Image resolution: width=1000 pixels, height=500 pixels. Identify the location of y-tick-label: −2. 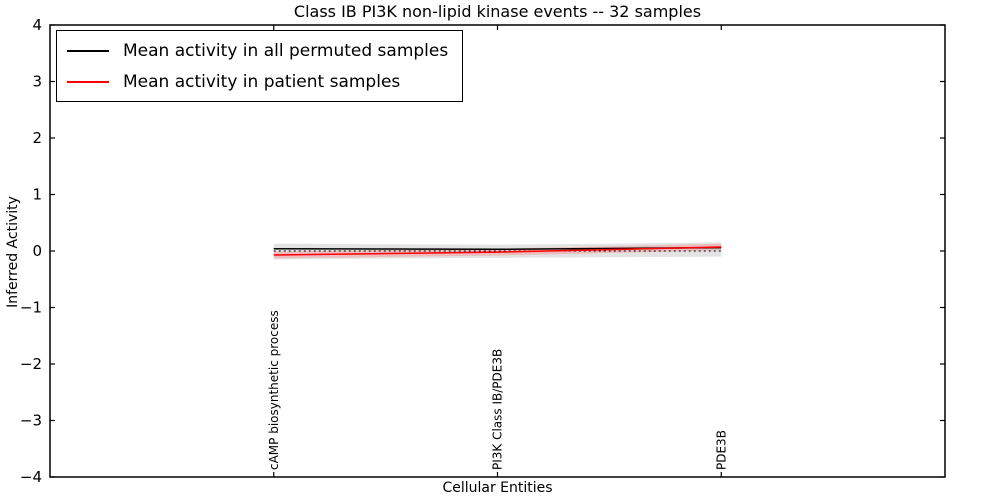
(31, 364).